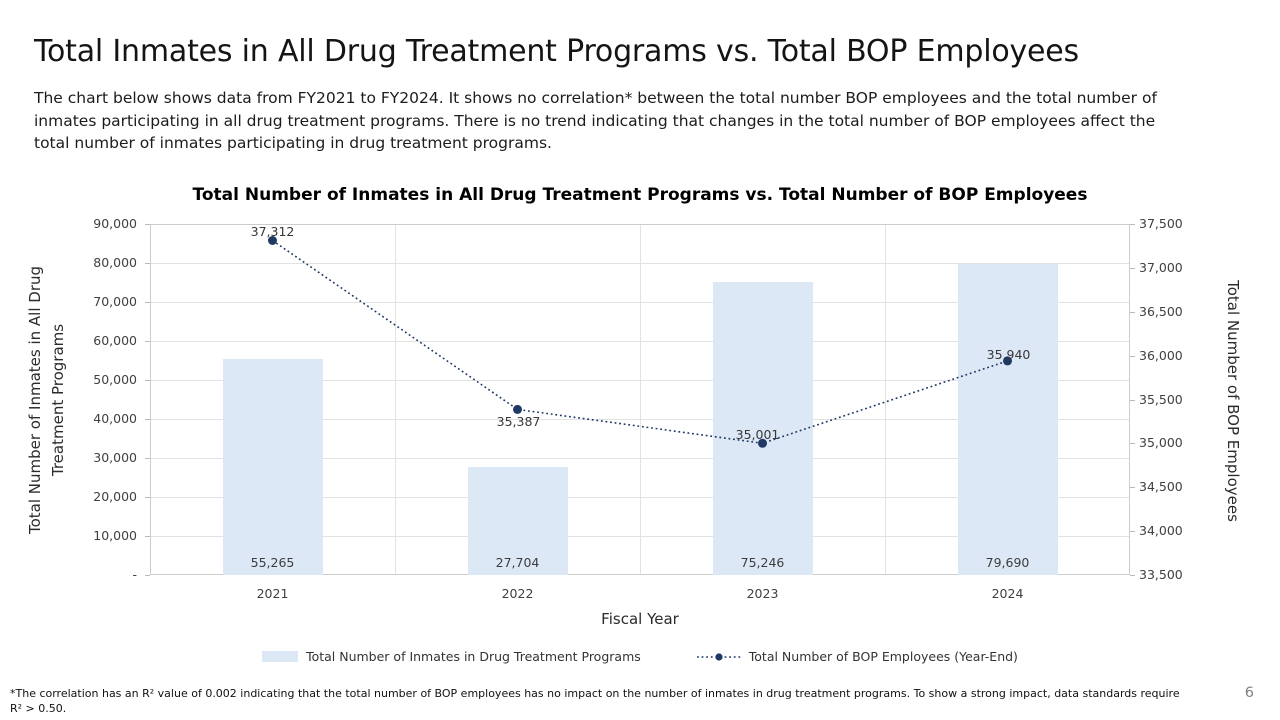 Image resolution: width=1280 pixels, height=720 pixels. Describe the element at coordinates (883, 656) in the screenshot. I see `legend-label-bop: Total Number of BOP Employees (Year-End)` at that location.